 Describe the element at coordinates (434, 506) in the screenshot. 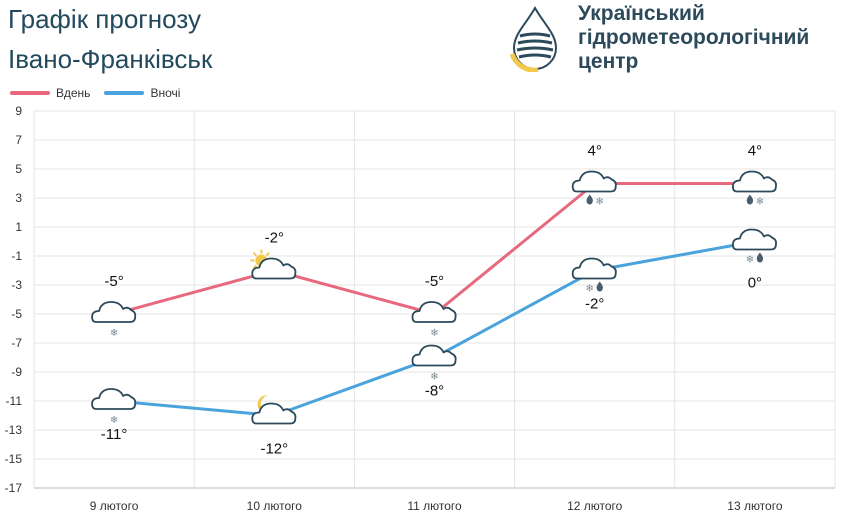

I see `x-tick-label: 11 лютого` at that location.